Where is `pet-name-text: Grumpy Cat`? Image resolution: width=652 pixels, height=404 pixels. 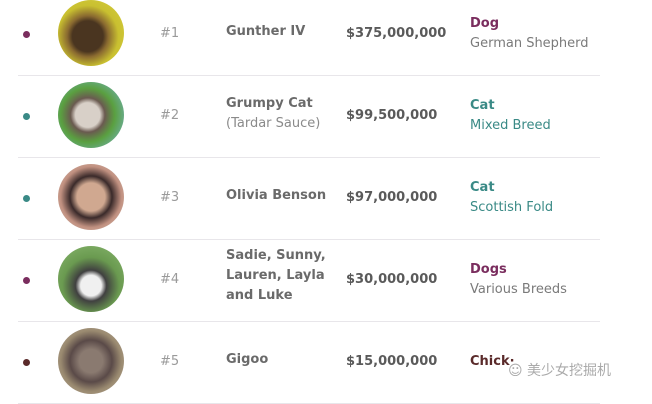 pet-name-text: Grumpy Cat is located at coordinates (269, 103).